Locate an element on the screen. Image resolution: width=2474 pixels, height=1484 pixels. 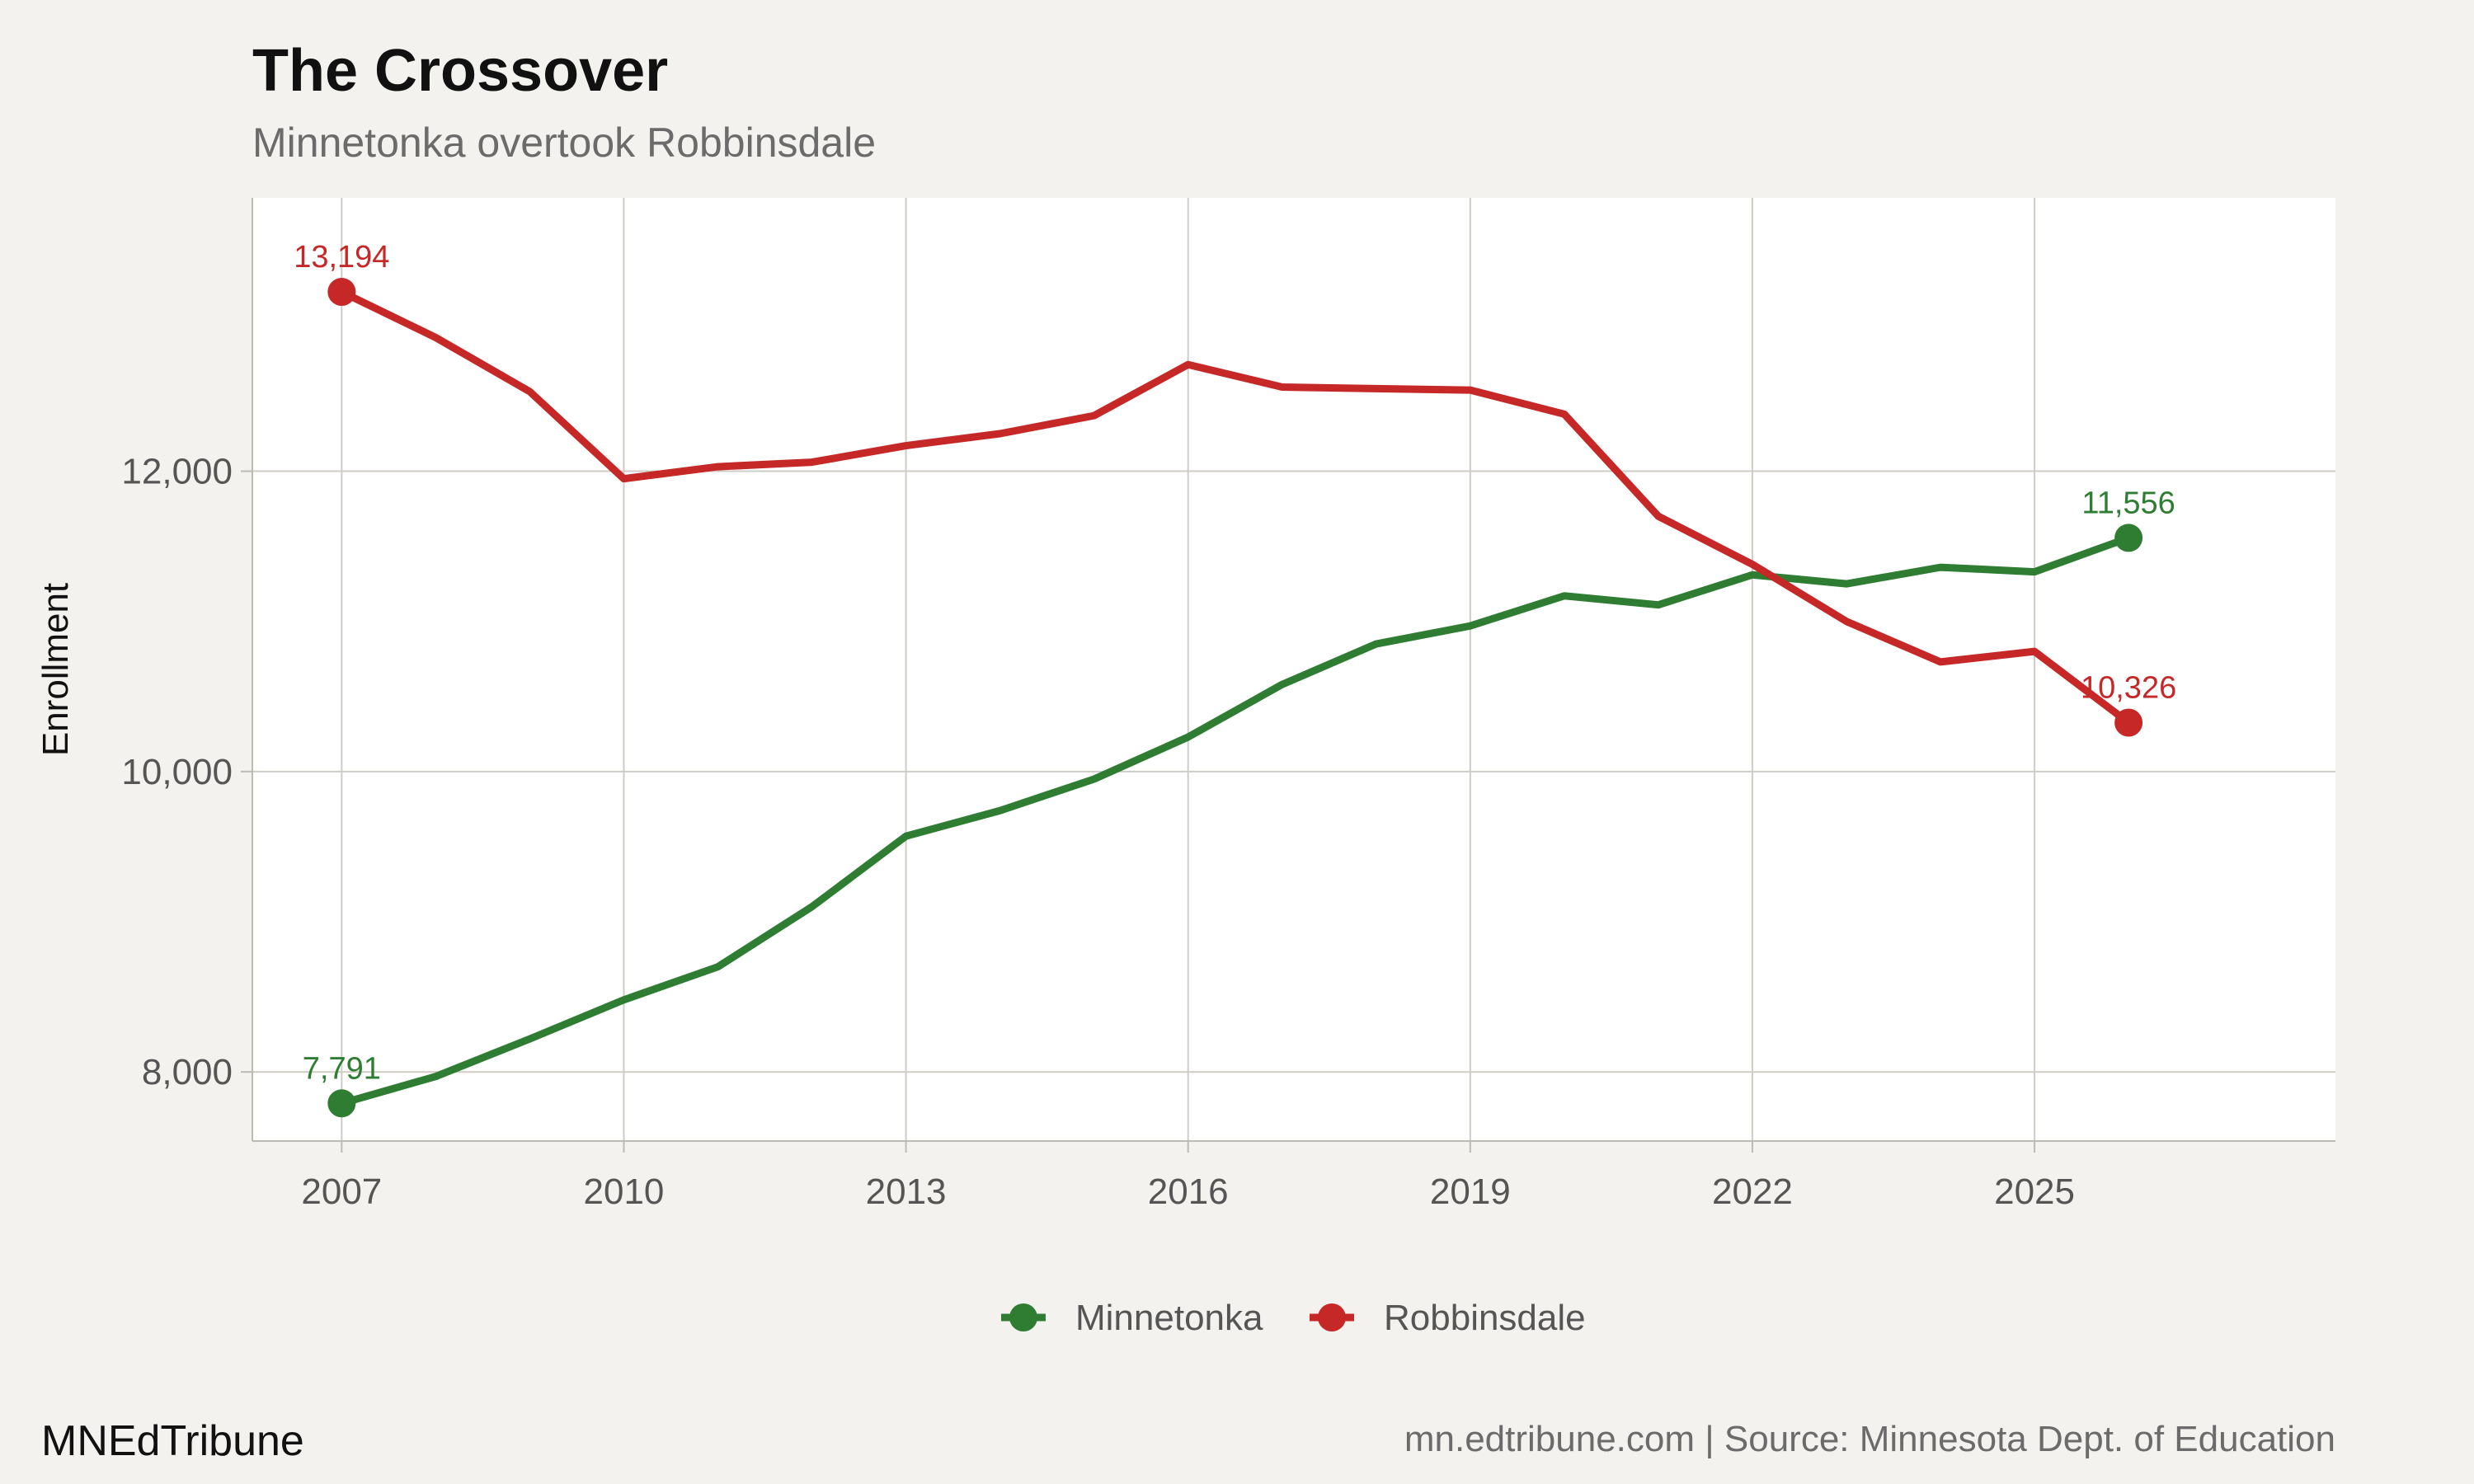
y-tick-label: 10,000 is located at coordinates (177, 772).